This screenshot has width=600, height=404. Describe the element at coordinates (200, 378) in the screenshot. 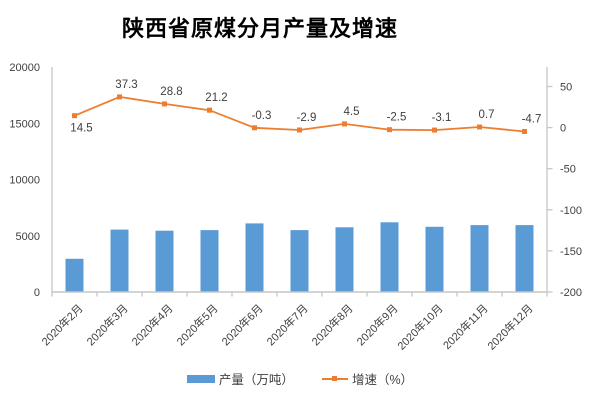

I see `production-bar-swatch` at that location.